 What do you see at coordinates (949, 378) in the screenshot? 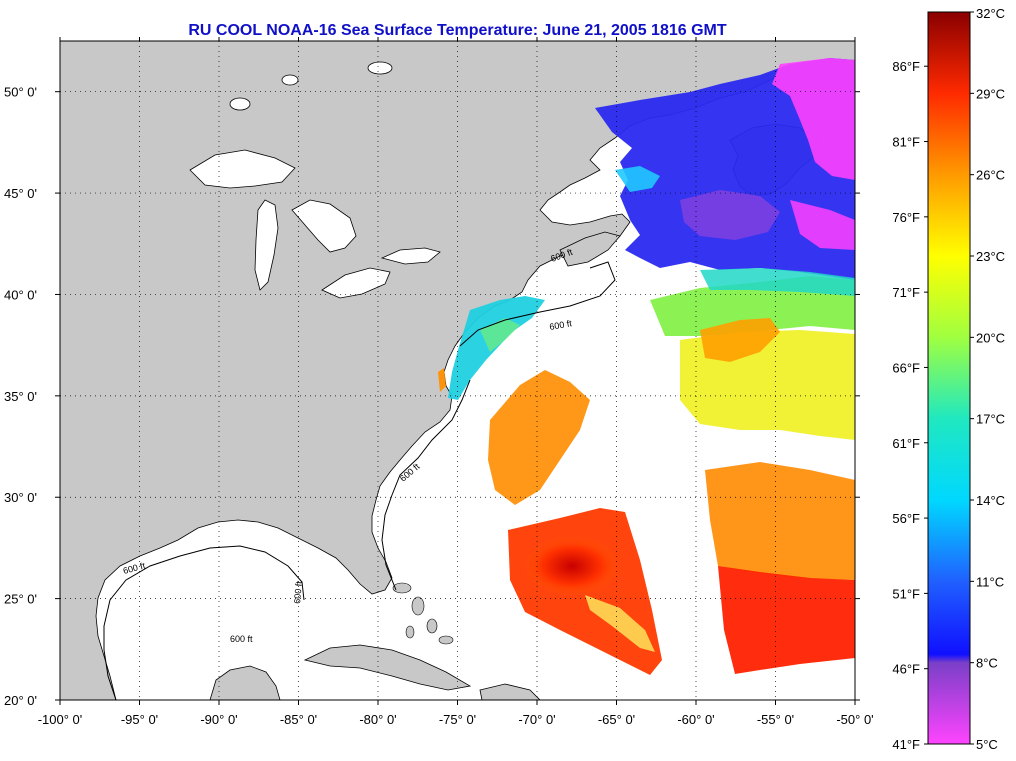
I see `colorbar` at bounding box center [949, 378].